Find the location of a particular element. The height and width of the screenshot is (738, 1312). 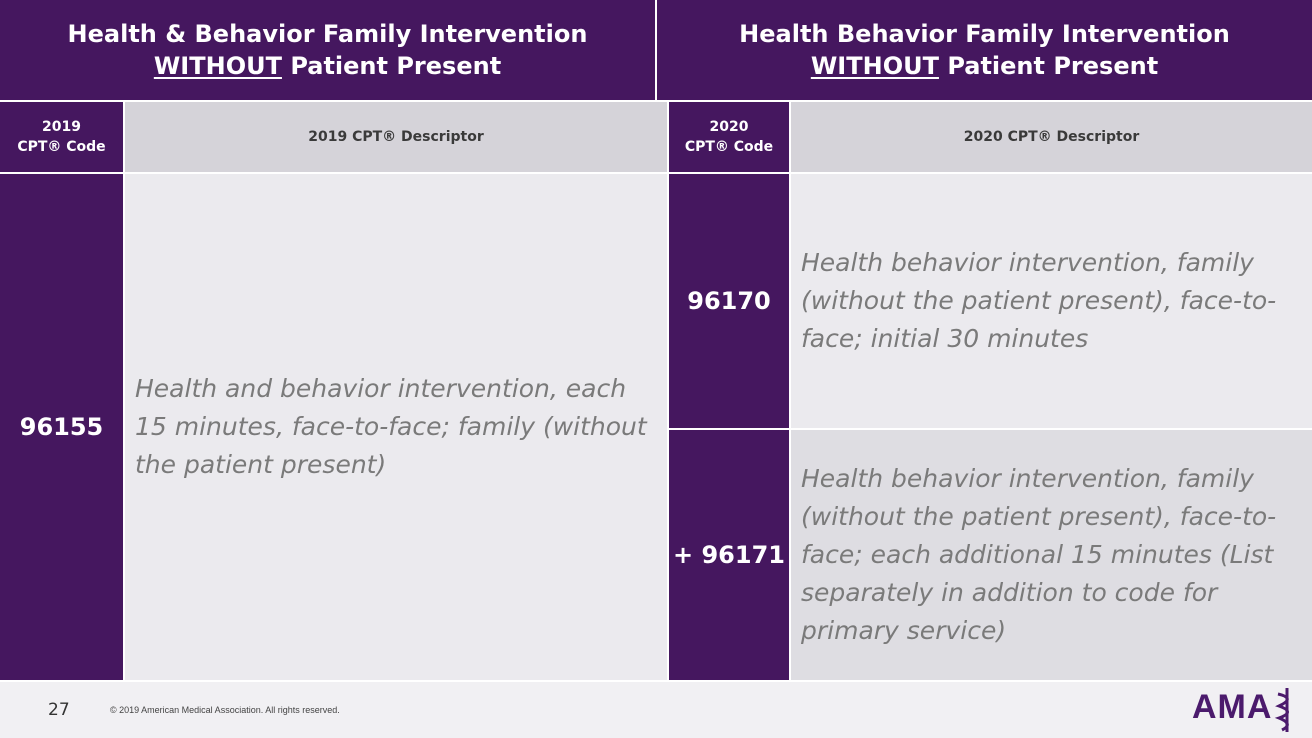

new-code: + 96171 is located at coordinates (729, 555).